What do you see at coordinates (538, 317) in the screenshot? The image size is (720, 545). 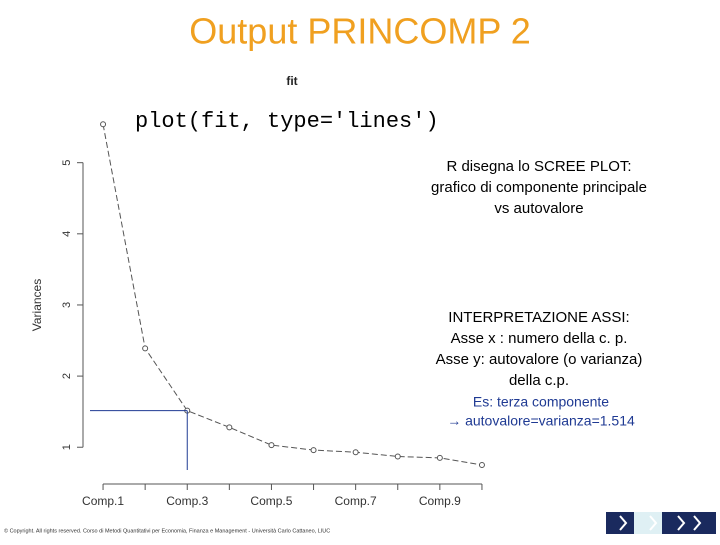 I see `note-line: INTERPRETAZIONE ASSI:` at bounding box center [538, 317].